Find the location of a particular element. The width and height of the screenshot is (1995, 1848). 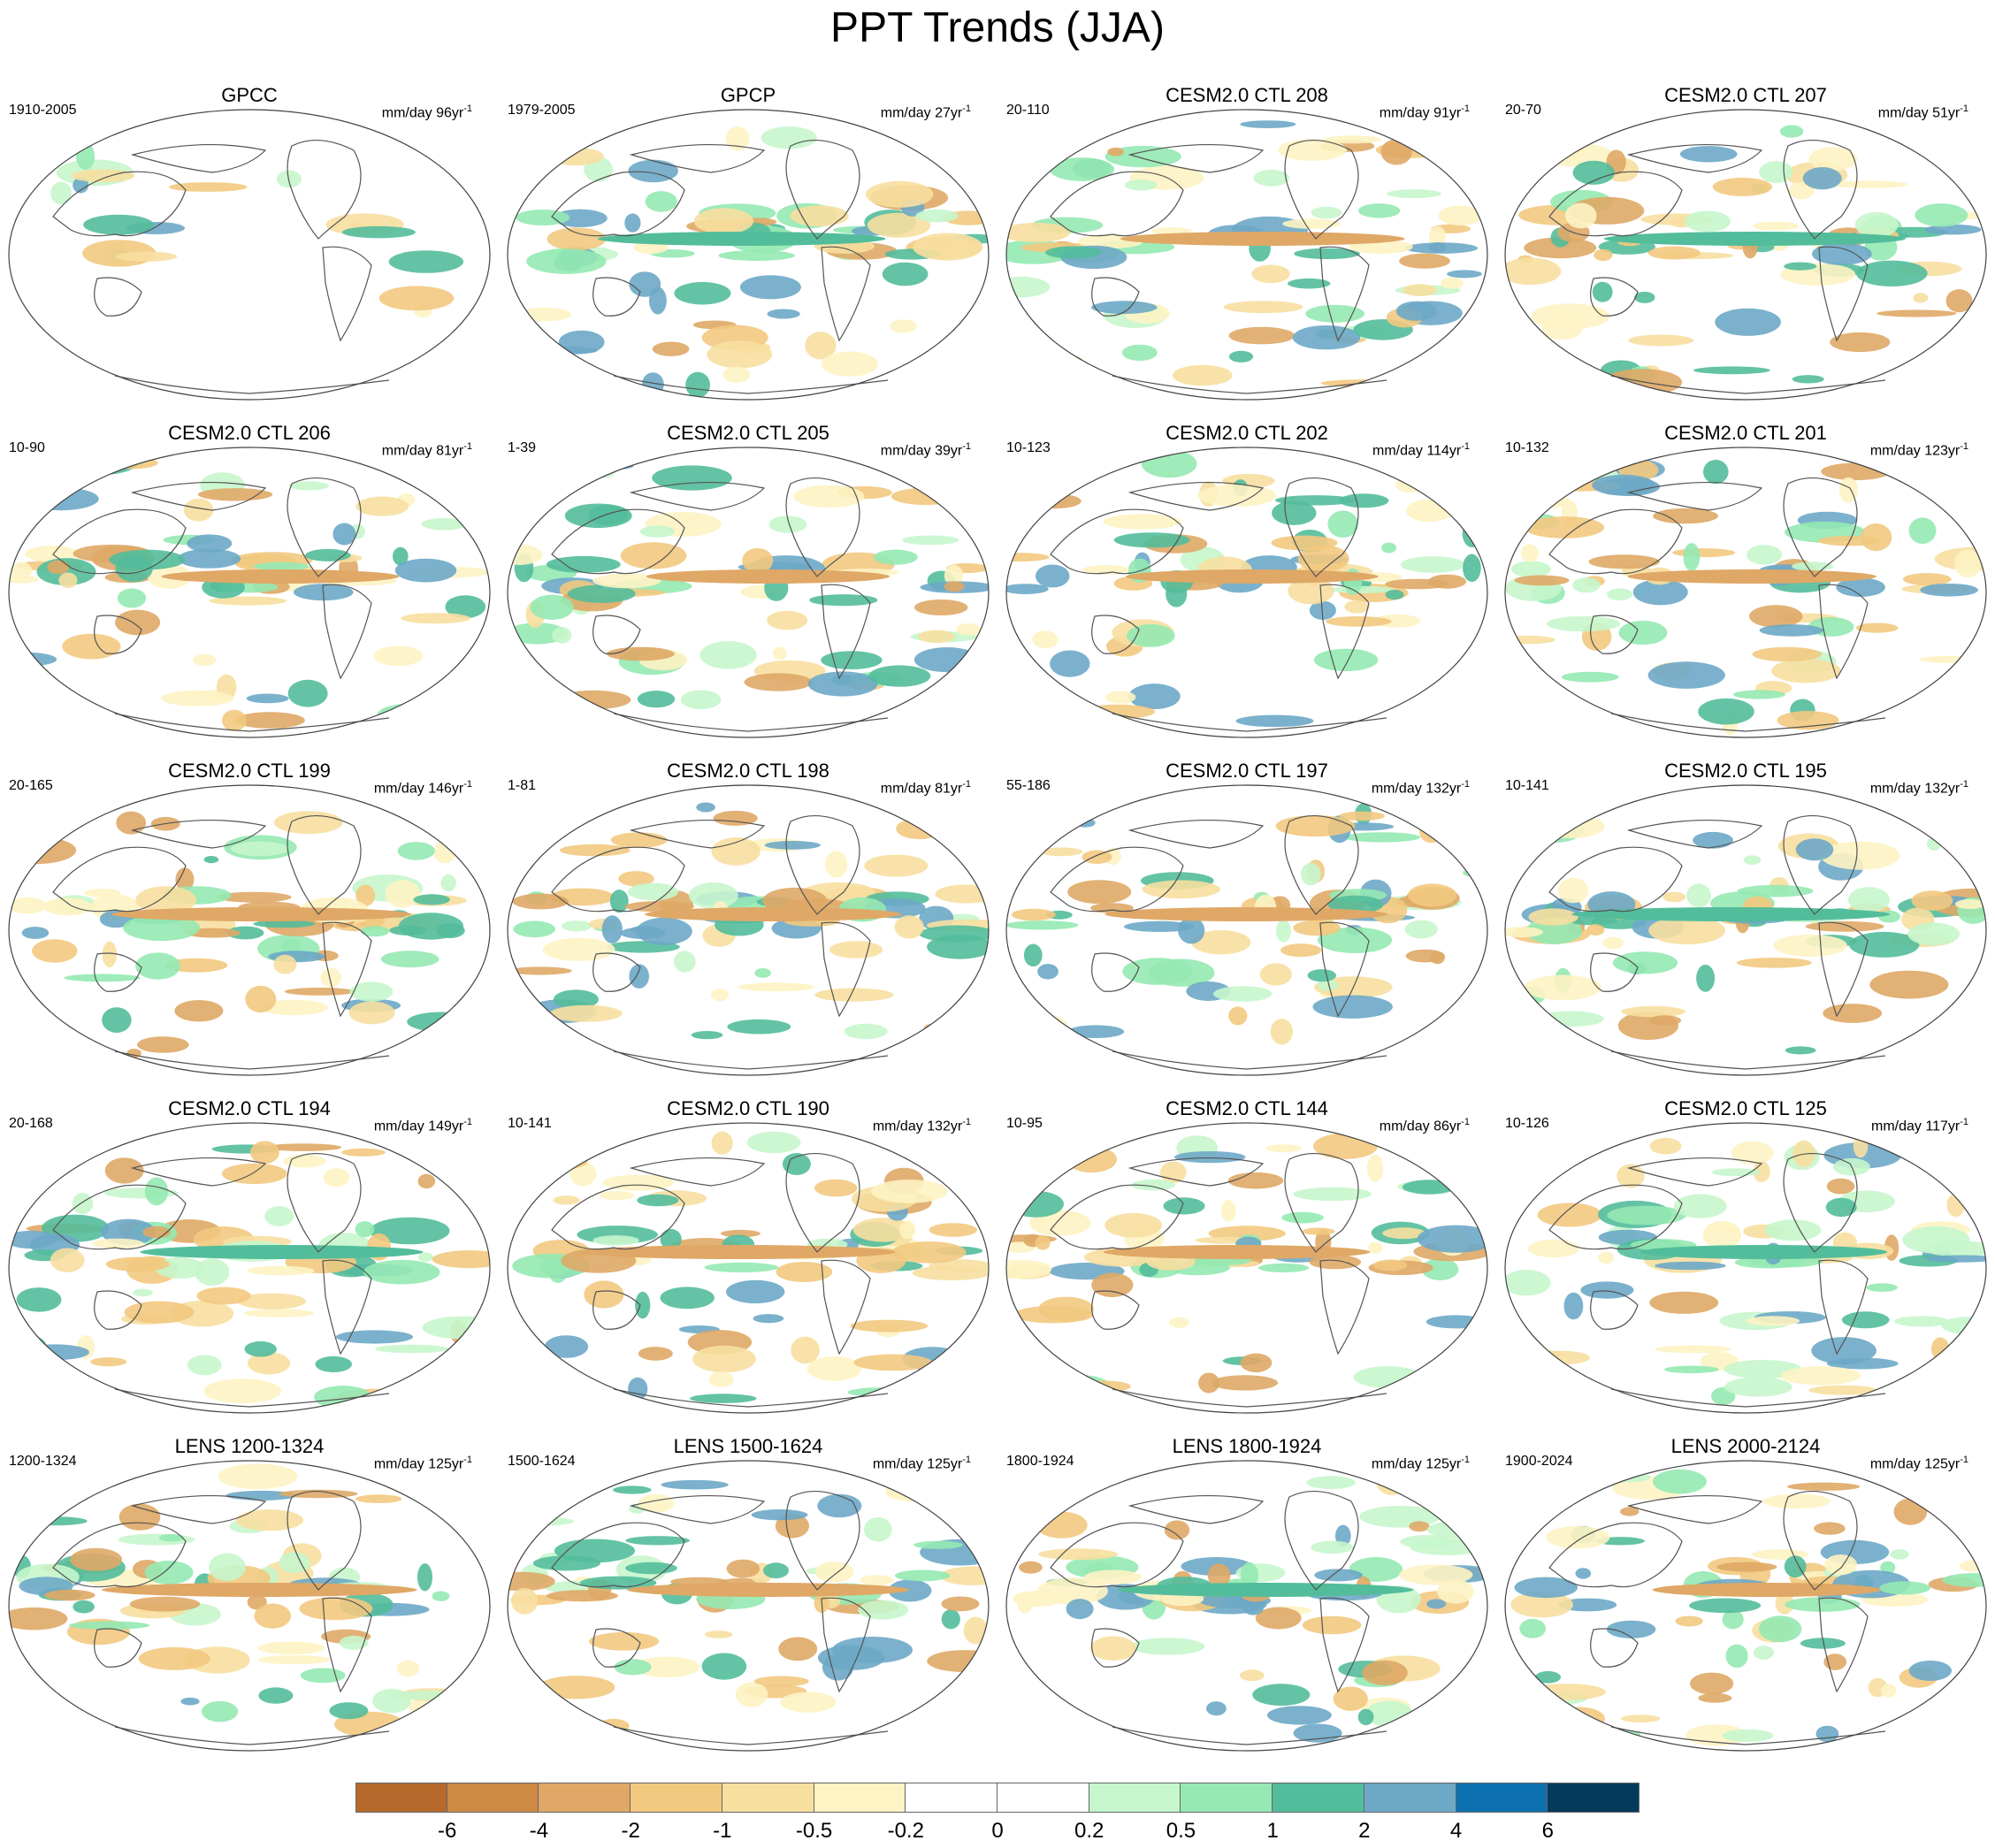

panel-units: mm/day 146yr-1 is located at coordinates (423, 786).